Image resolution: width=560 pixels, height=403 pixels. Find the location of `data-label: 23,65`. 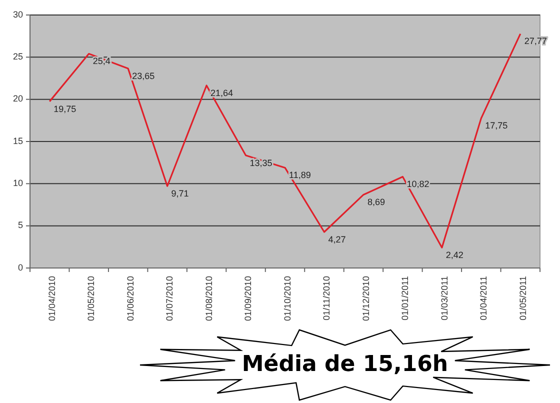

data-label: 23,65 is located at coordinates (143, 75).